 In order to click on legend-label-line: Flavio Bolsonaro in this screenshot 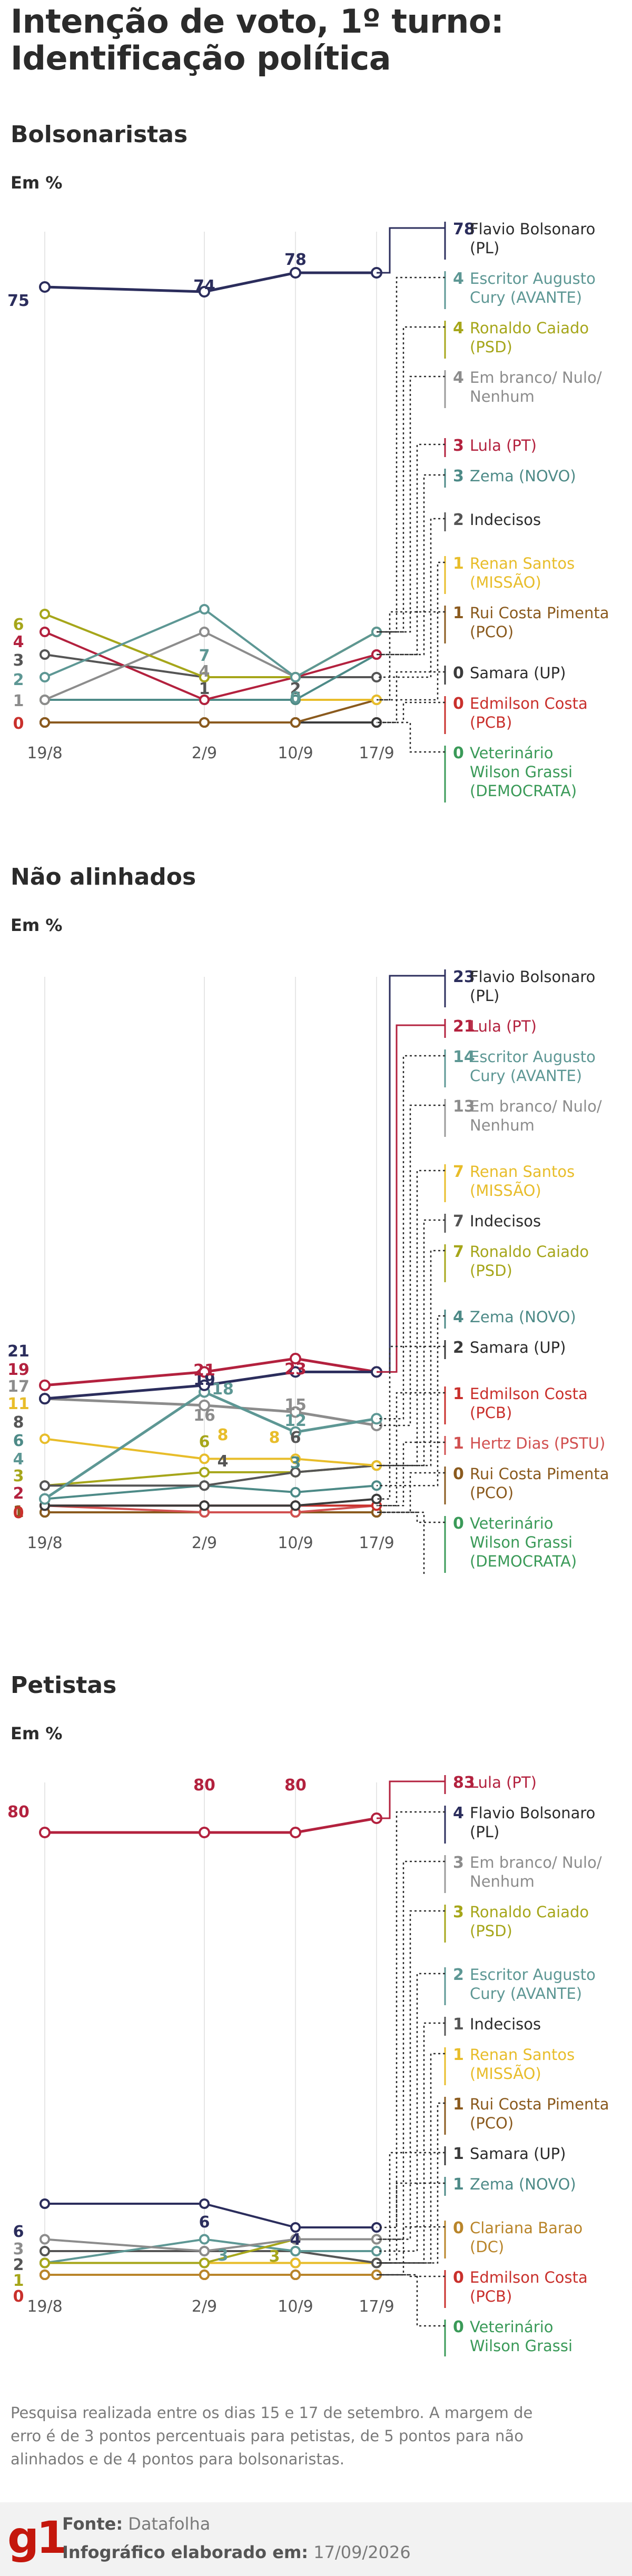, I will do `click(532, 977)`.